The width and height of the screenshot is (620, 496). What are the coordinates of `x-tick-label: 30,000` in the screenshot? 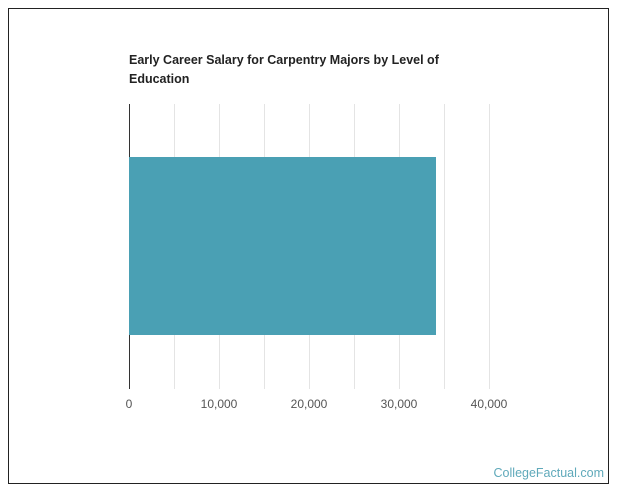 It's located at (399, 404).